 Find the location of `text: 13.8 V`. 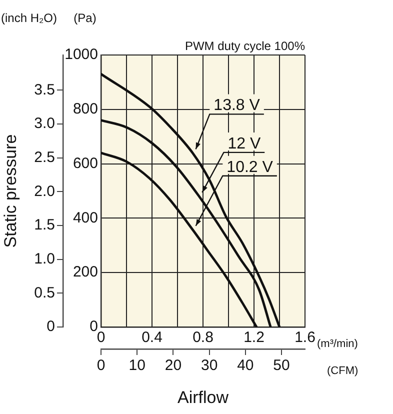

text: 13.8 V is located at coordinates (237, 105).